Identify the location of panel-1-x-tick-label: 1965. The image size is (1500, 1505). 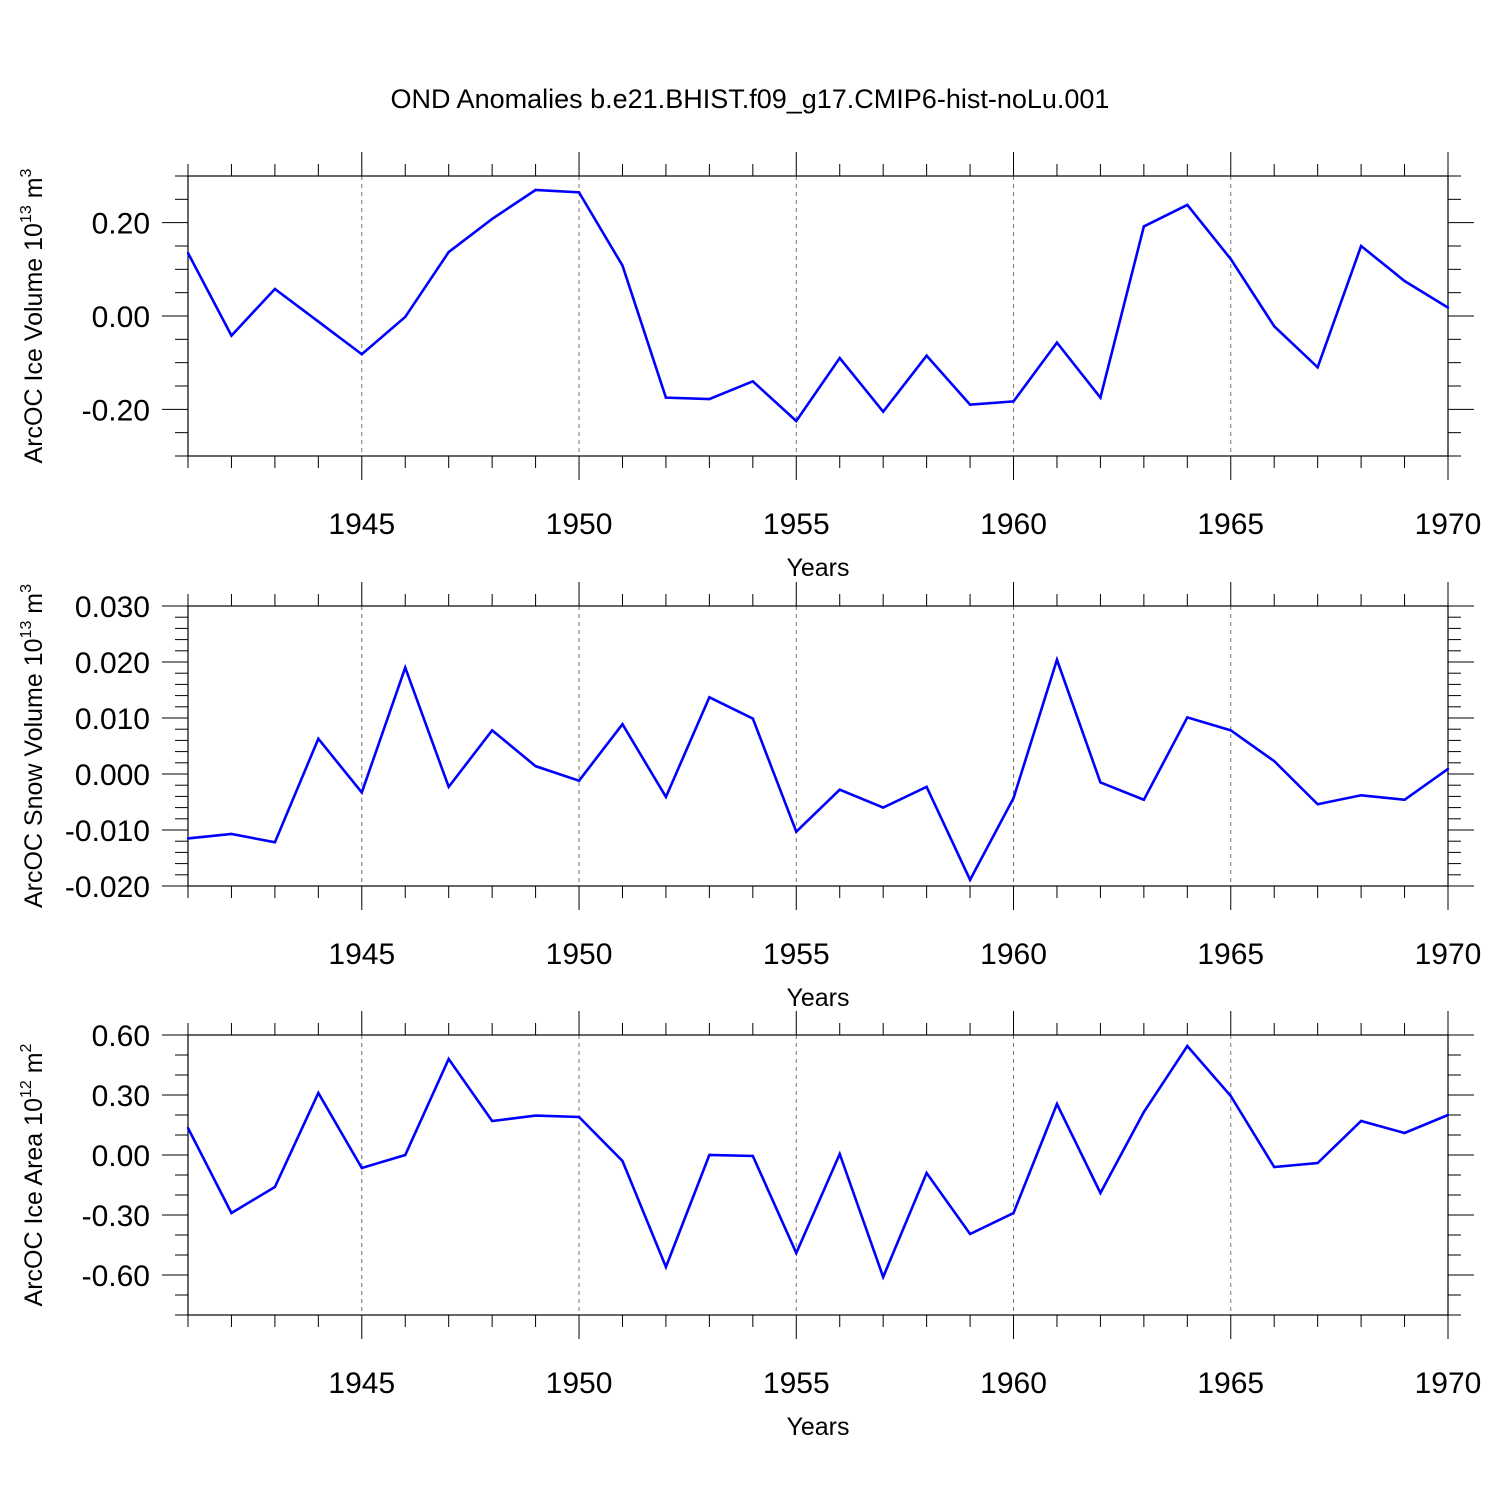
(1230, 524).